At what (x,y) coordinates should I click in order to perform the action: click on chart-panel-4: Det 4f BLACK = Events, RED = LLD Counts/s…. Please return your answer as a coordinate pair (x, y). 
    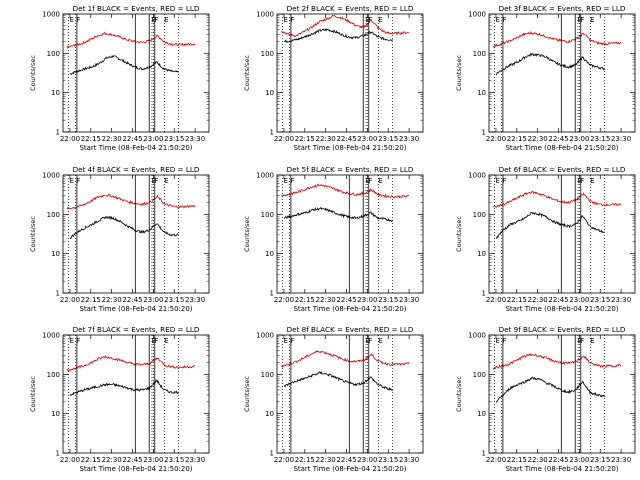
    Looking at the image, I should click on (119, 239).